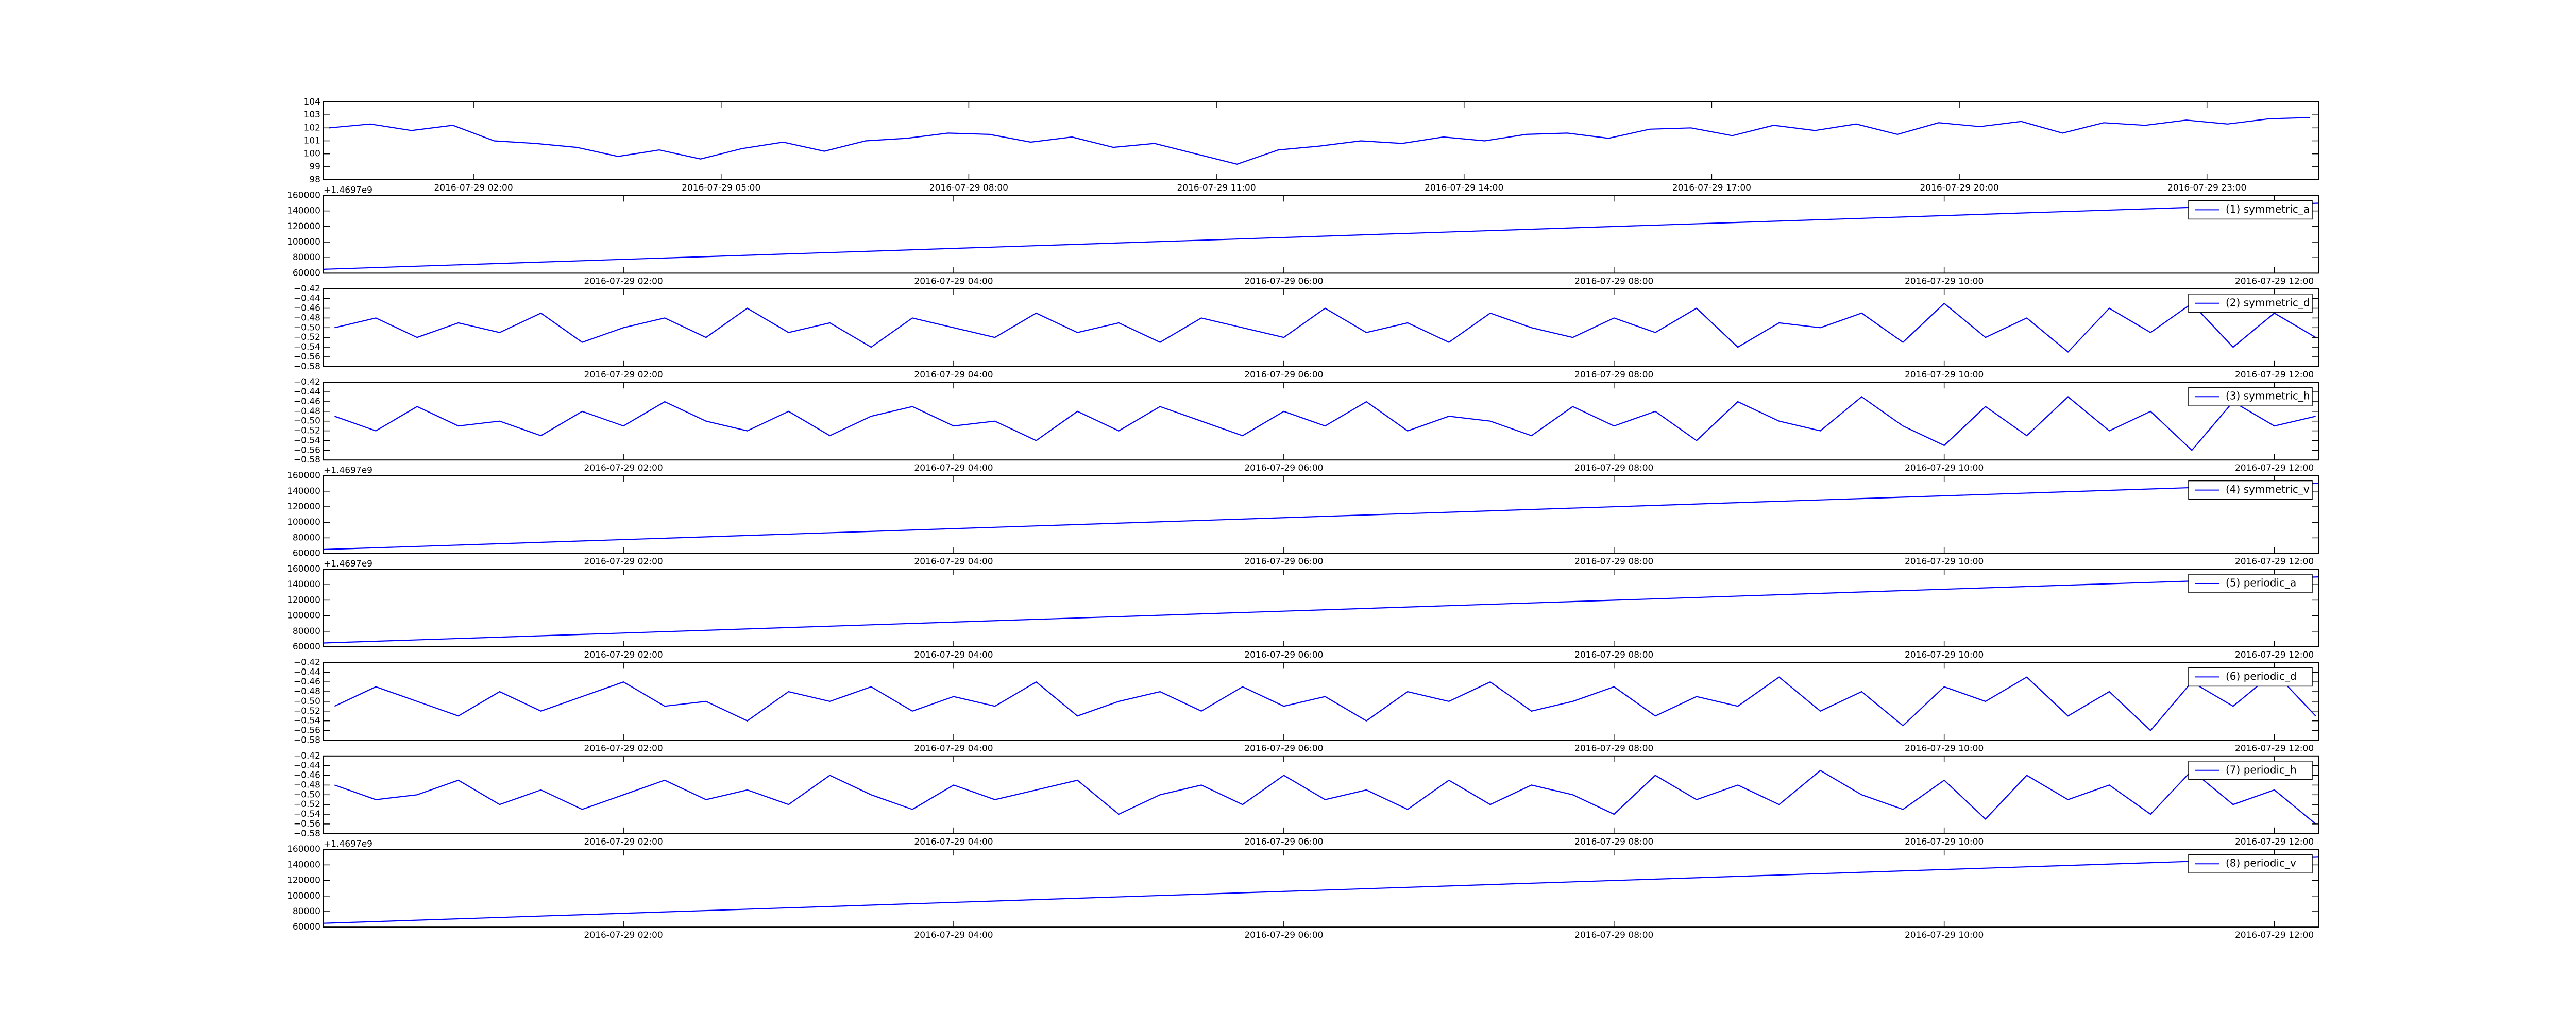  What do you see at coordinates (312, 115) in the screenshot?
I see `y-tick-label: 103` at bounding box center [312, 115].